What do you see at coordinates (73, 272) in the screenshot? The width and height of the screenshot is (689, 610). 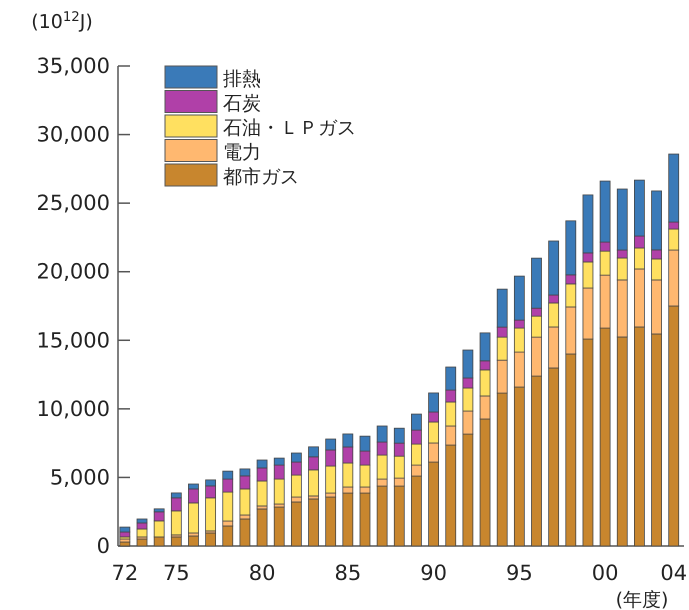 I see `y-tick-label: 20,000` at bounding box center [73, 272].